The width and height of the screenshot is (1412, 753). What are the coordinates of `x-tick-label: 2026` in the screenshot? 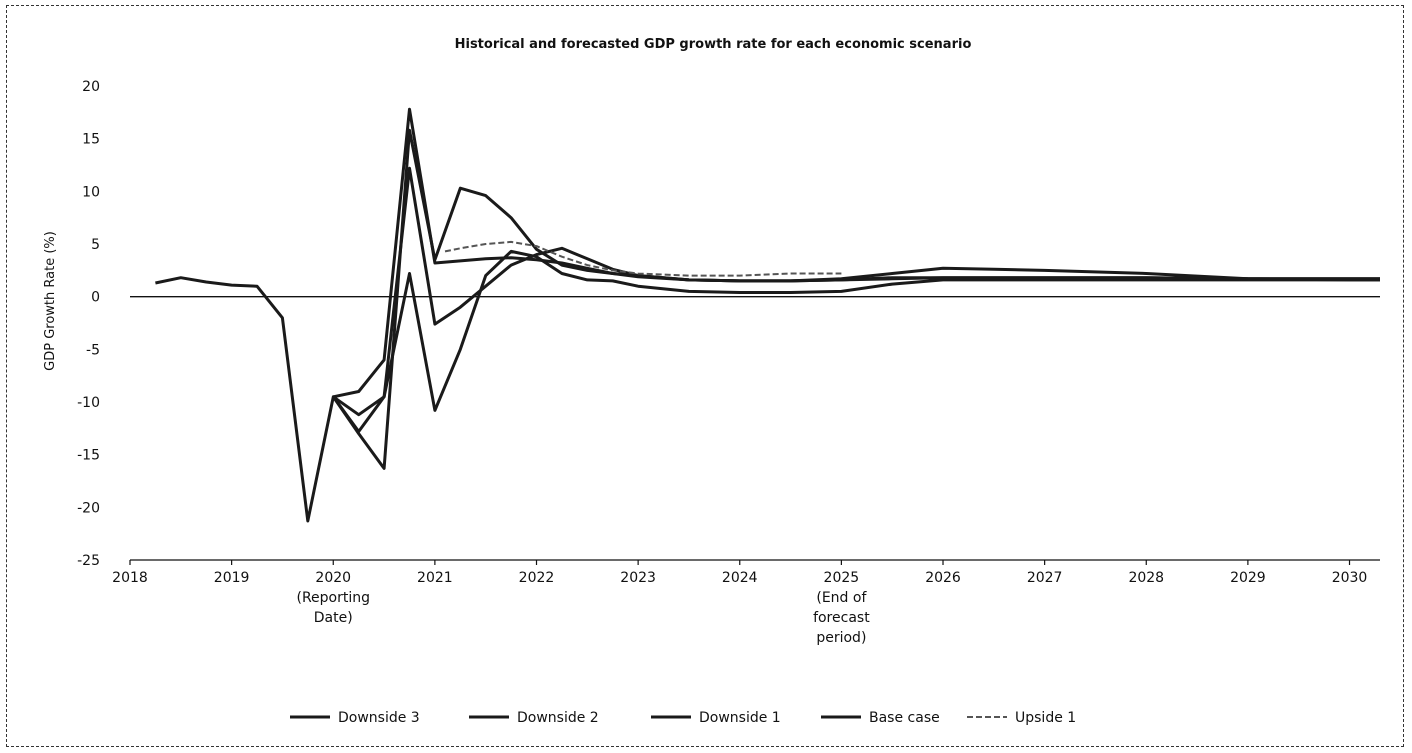 It's located at (943, 578).